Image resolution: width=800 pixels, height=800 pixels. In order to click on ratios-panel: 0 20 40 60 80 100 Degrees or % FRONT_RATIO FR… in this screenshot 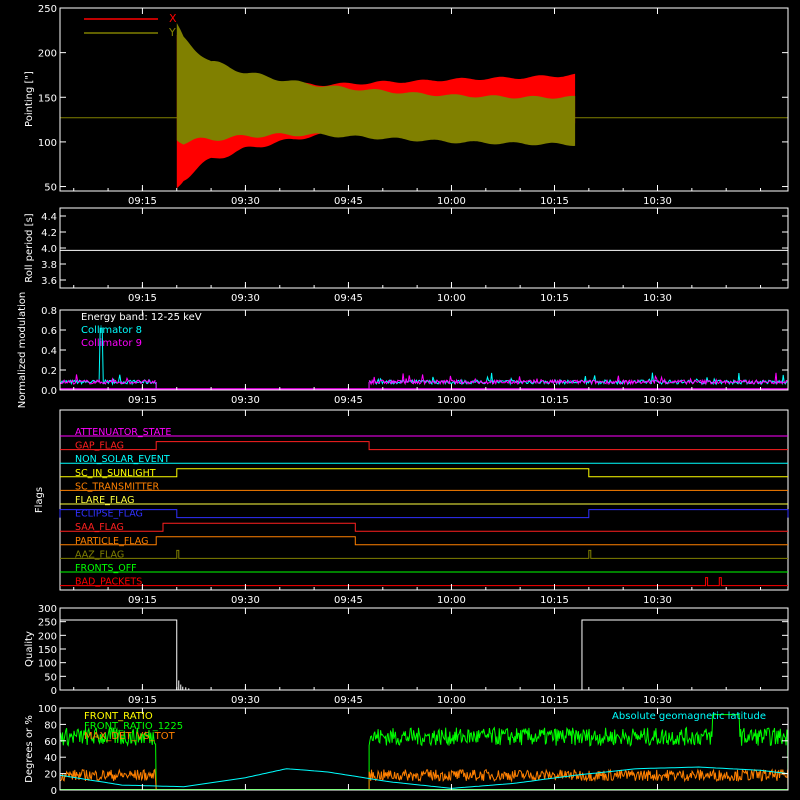, I will do `click(406, 750)`.